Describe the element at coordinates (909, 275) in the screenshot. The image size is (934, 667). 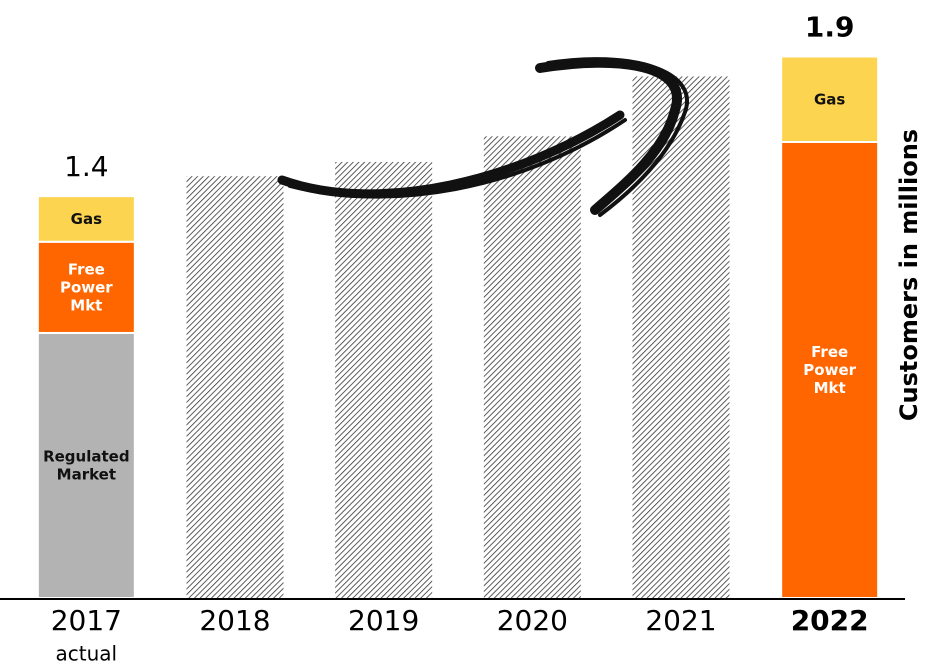
I see `y-axis-label: Customers in millions` at that location.